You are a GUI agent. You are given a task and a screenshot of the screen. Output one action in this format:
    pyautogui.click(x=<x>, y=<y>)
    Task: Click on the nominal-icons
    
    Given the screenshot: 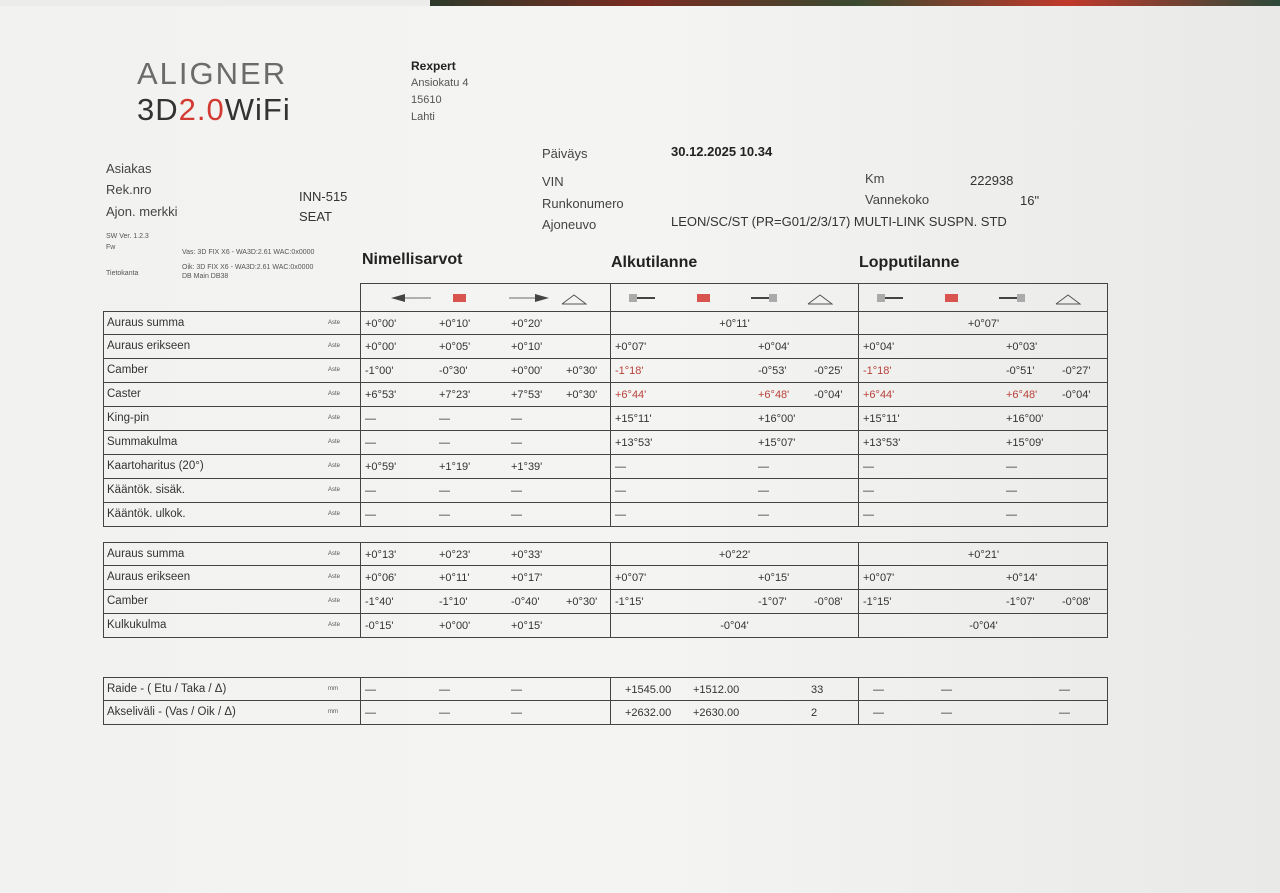 What is the action you would take?
    pyautogui.click(x=486, y=297)
    